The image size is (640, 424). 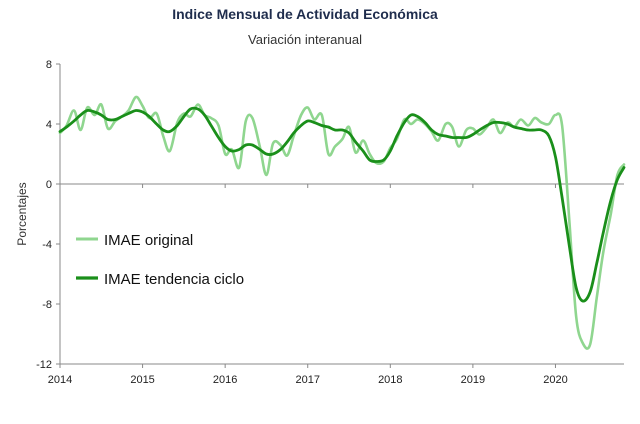 I want to click on x-tick-label: 2020, so click(x=555, y=380).